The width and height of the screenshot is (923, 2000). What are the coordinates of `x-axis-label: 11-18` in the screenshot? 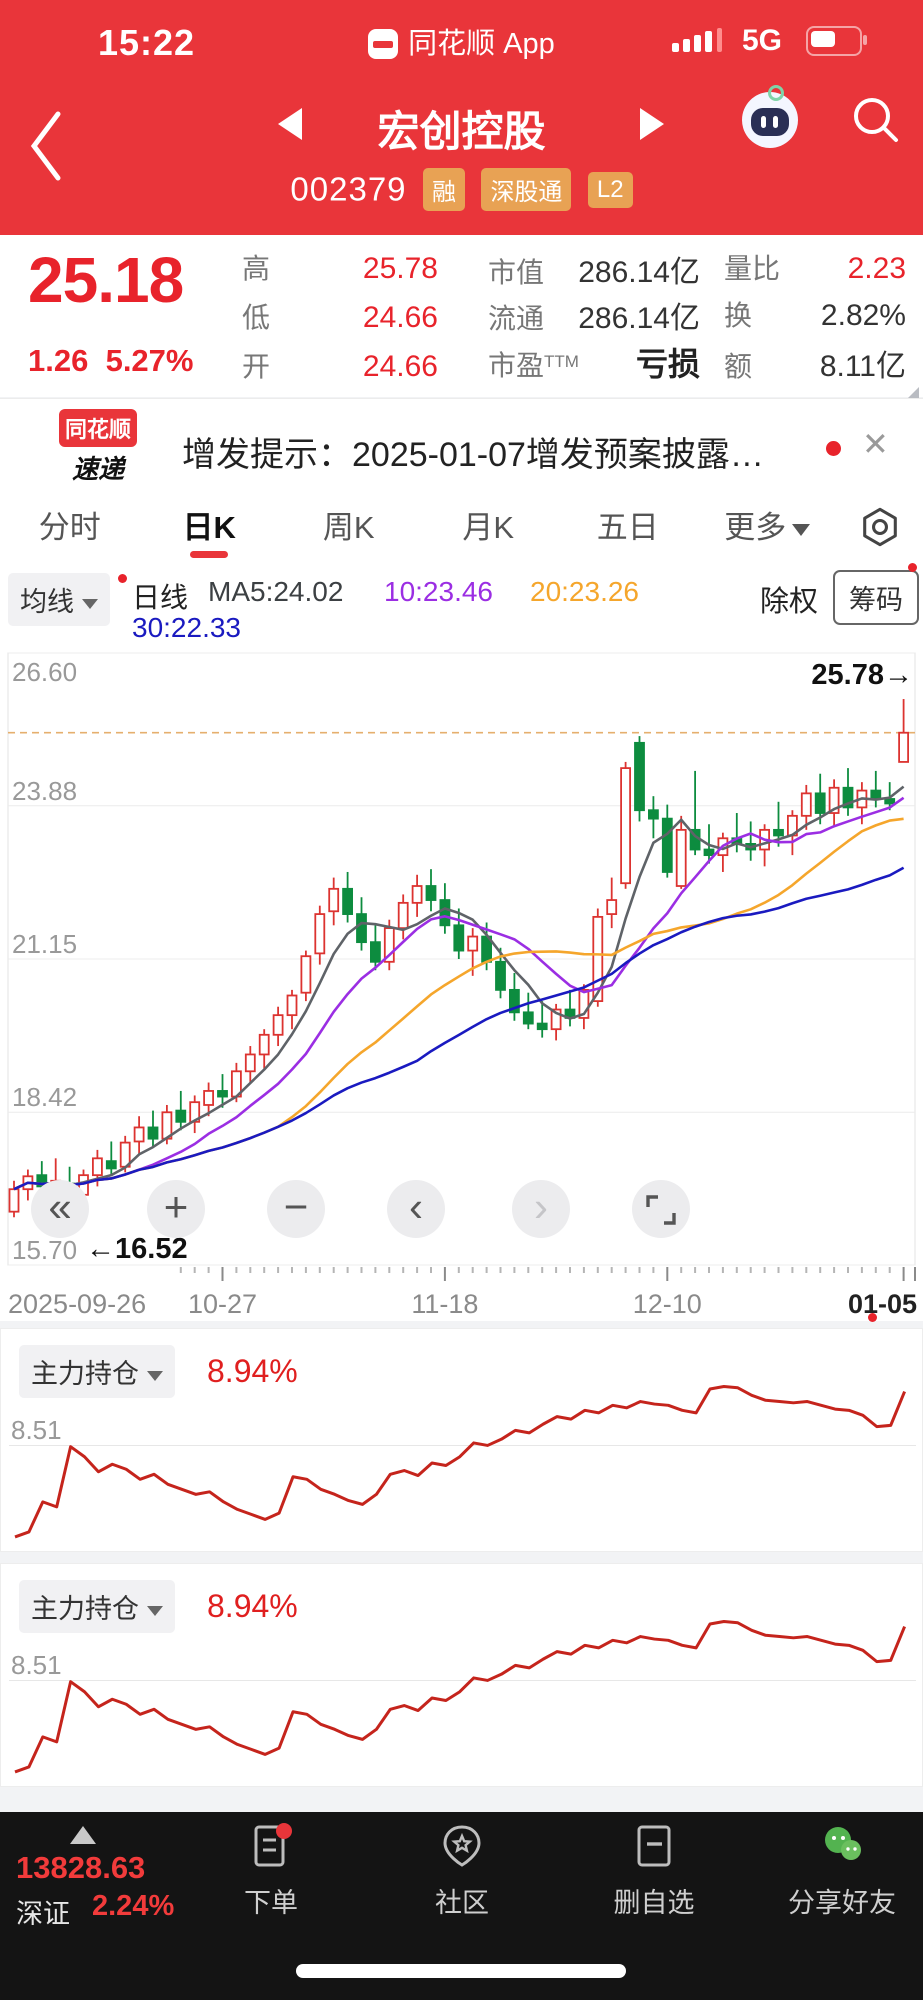 It's located at (445, 1304).